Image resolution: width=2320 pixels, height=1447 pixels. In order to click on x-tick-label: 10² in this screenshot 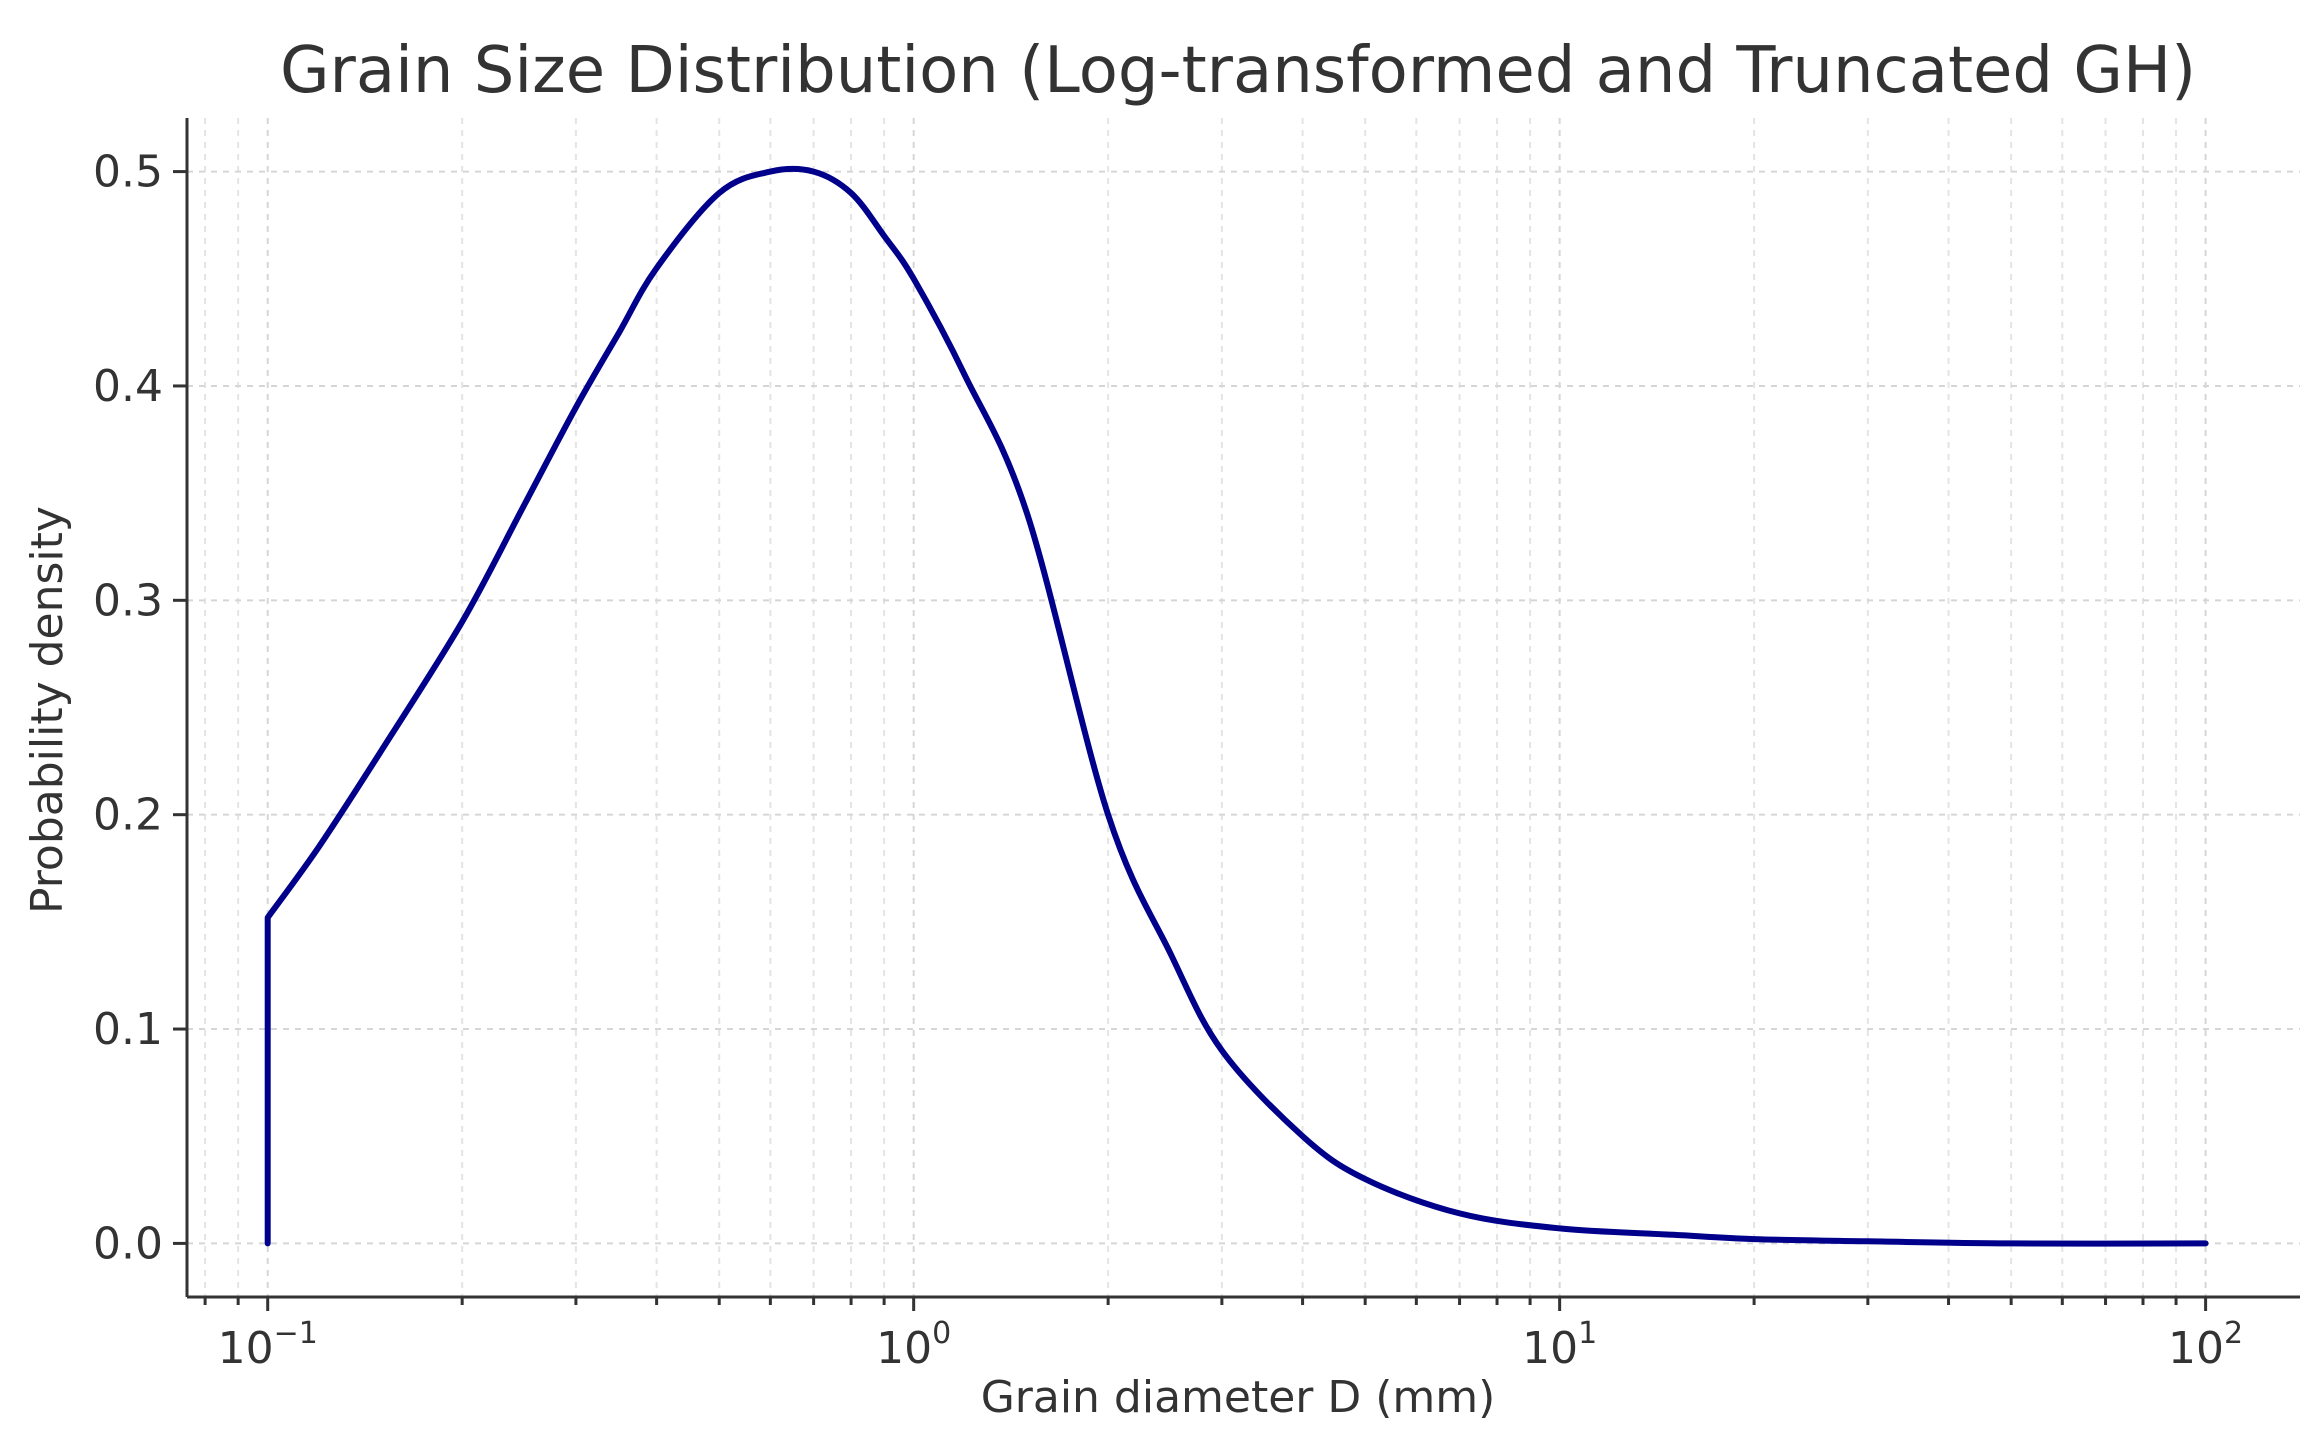, I will do `click(2205, 1345)`.